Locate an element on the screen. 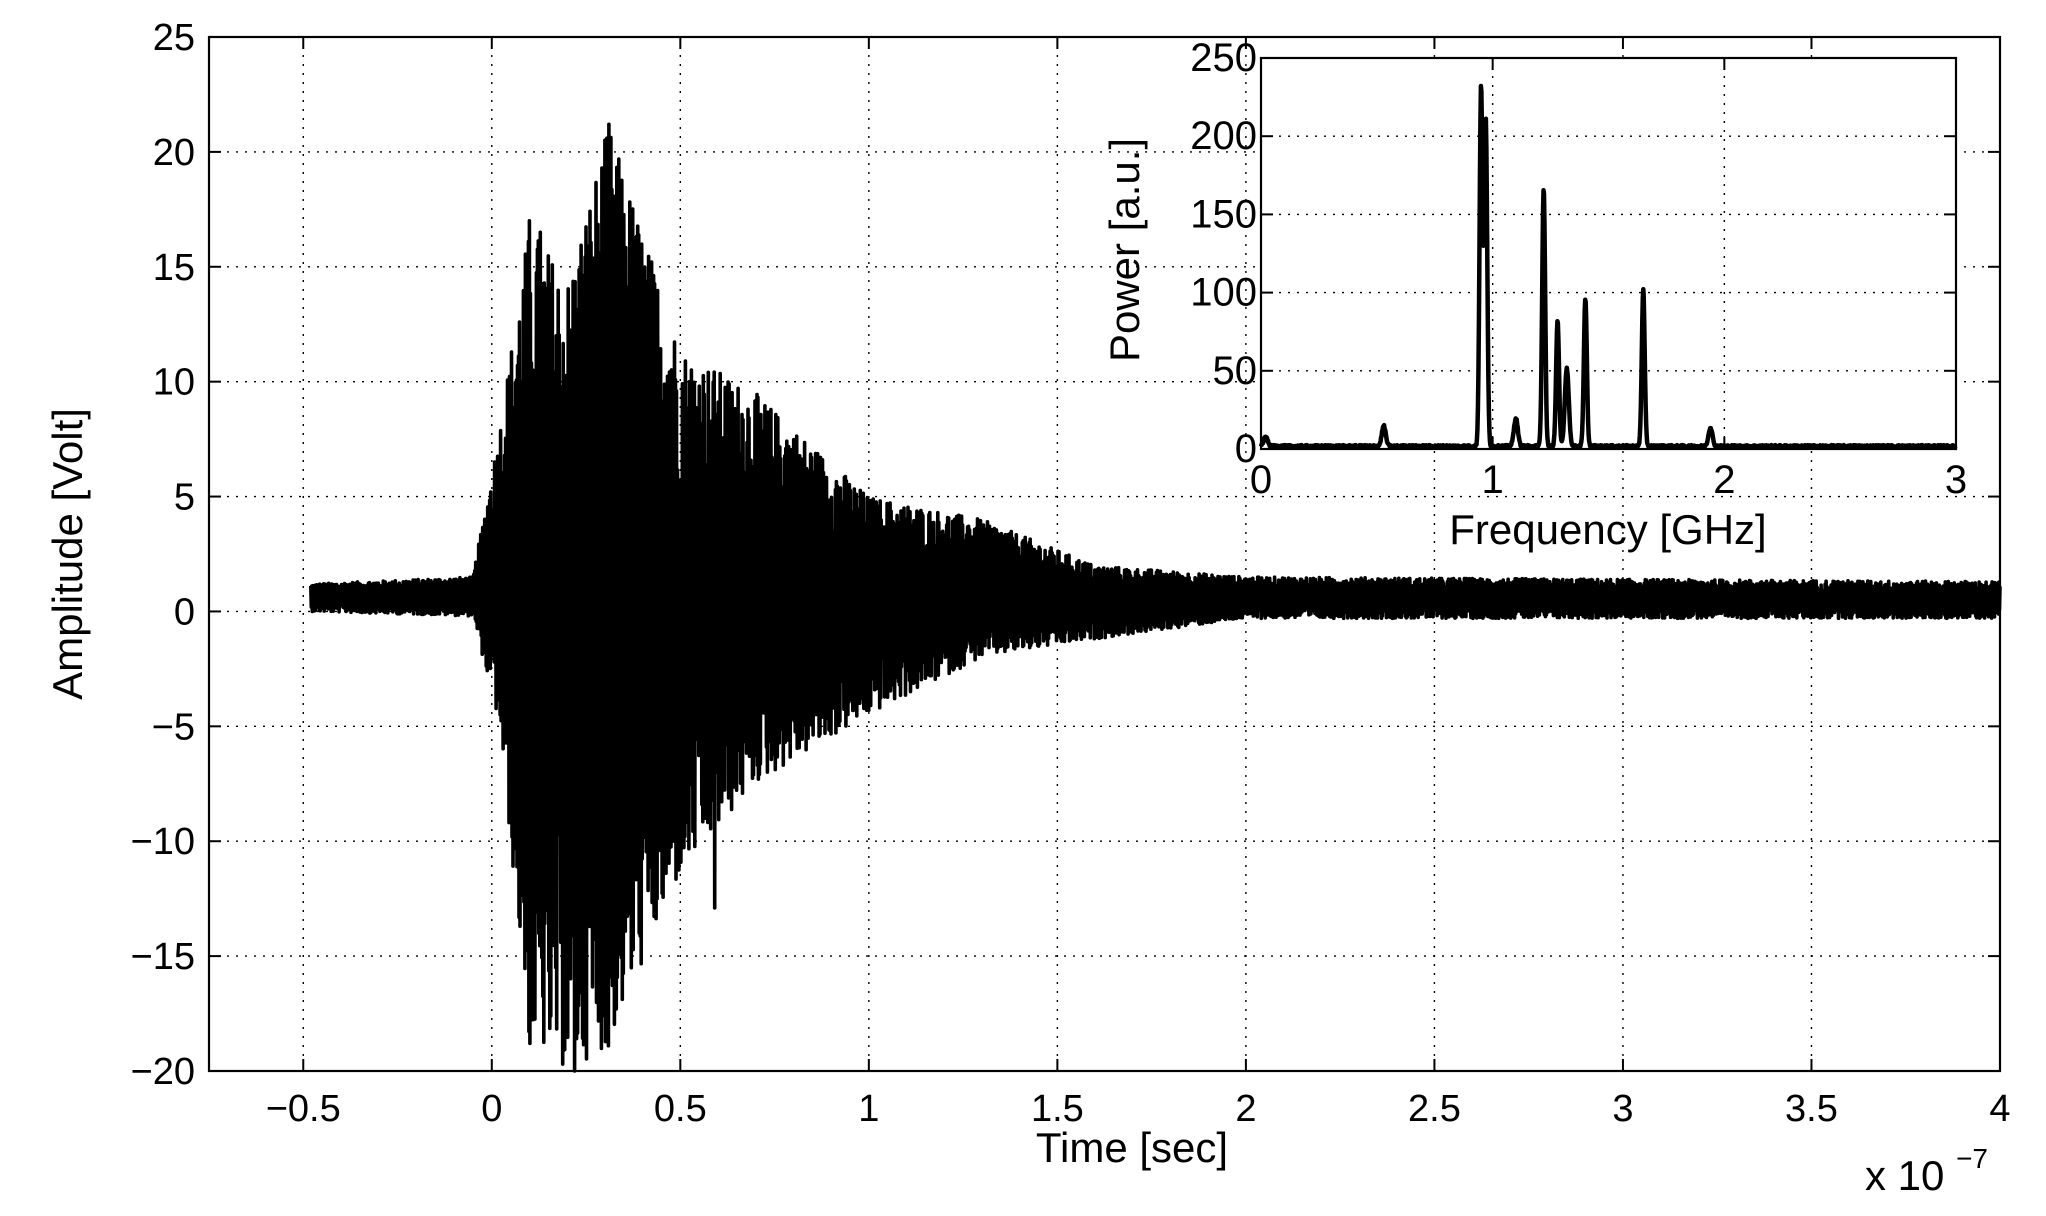 This screenshot has height=1216, width=2046. inset-trace-group is located at coordinates (1608, 266).